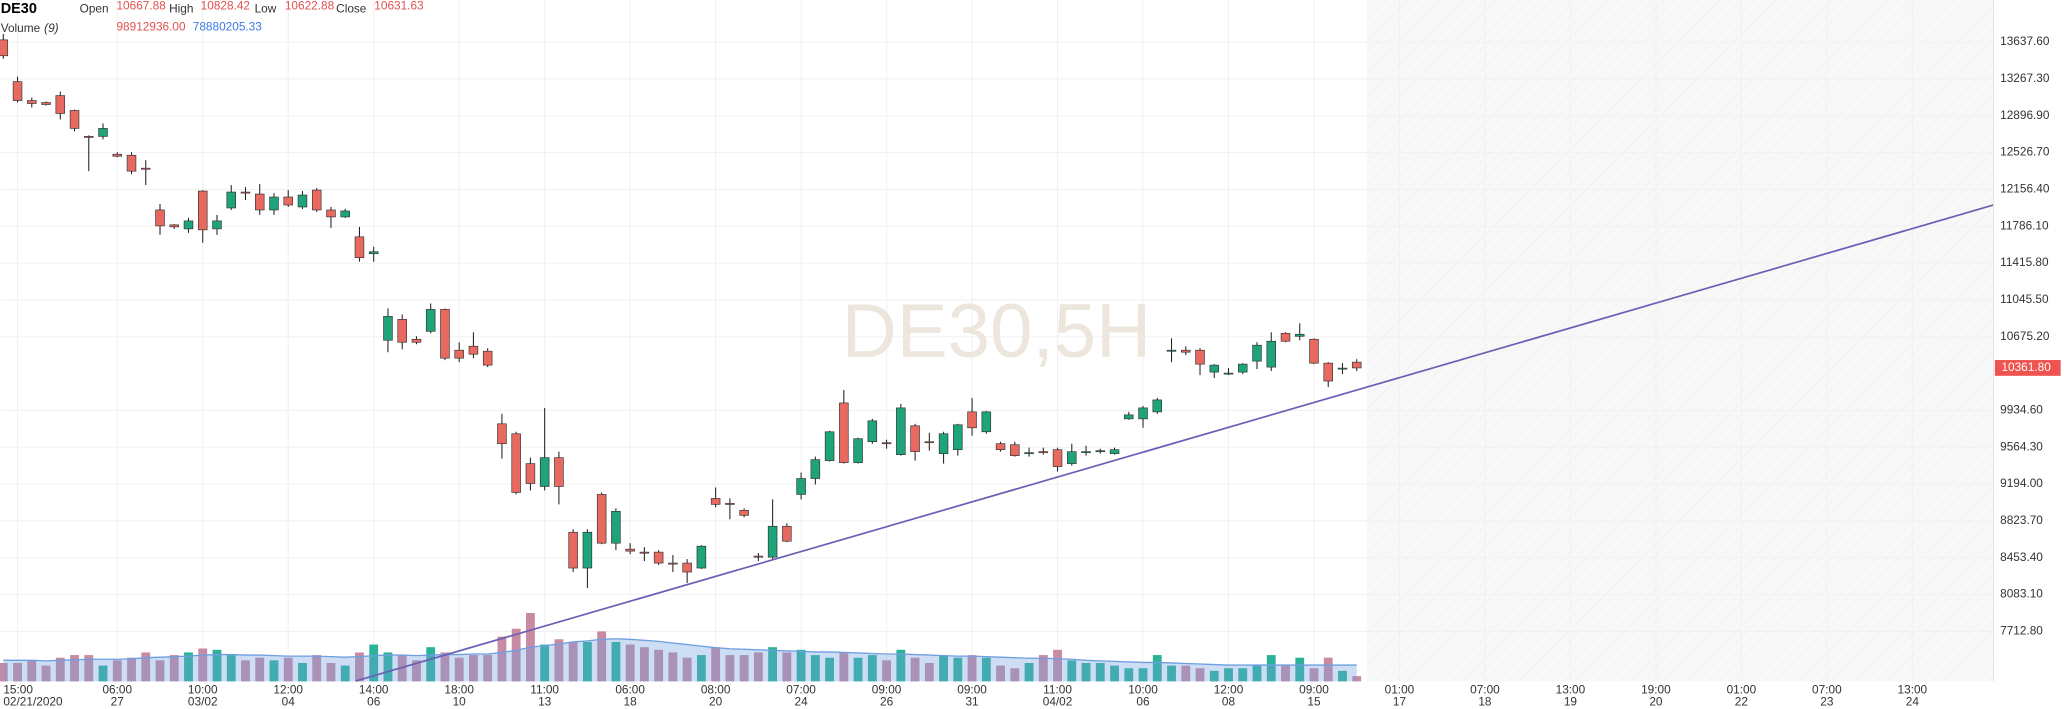 This screenshot has height=709, width=2064. Describe the element at coordinates (2021, 557) in the screenshot. I see `y-tick-label: 8453.40` at that location.